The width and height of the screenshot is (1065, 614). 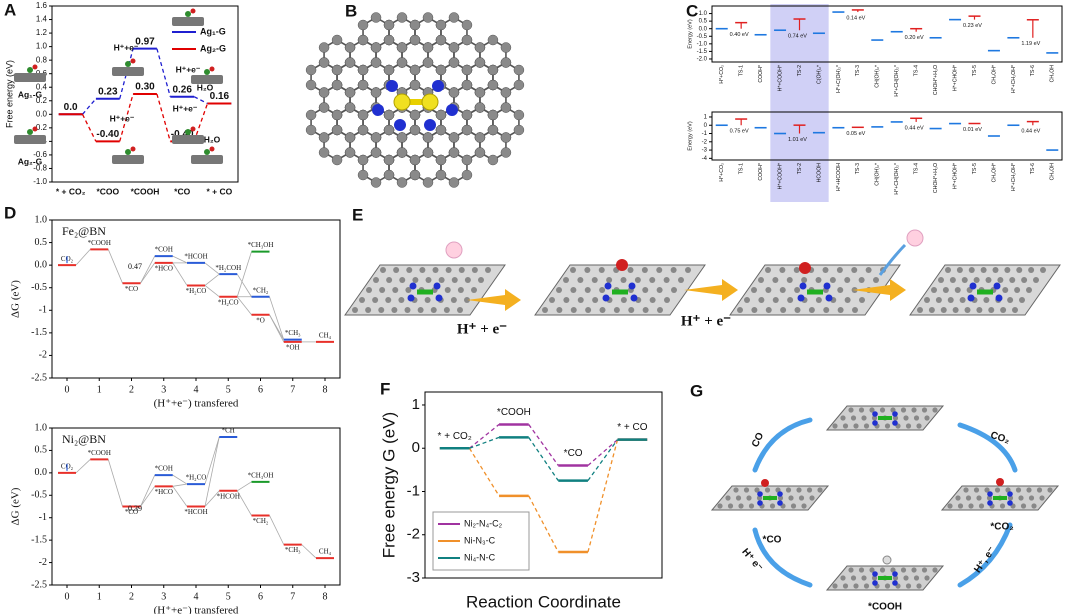 I want to click on x-tick-label: TS-5, so click(x=975, y=168).